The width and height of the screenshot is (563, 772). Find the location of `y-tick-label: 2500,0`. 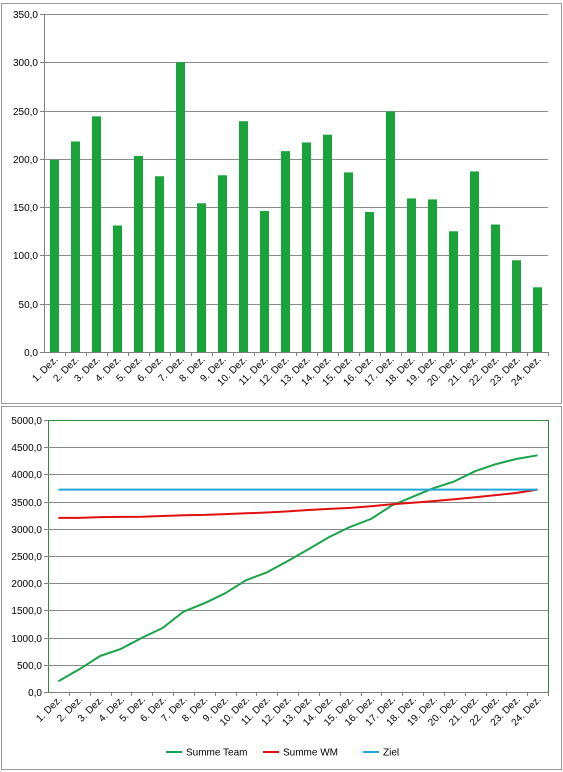

y-tick-label: 2500,0 is located at coordinates (26, 557).